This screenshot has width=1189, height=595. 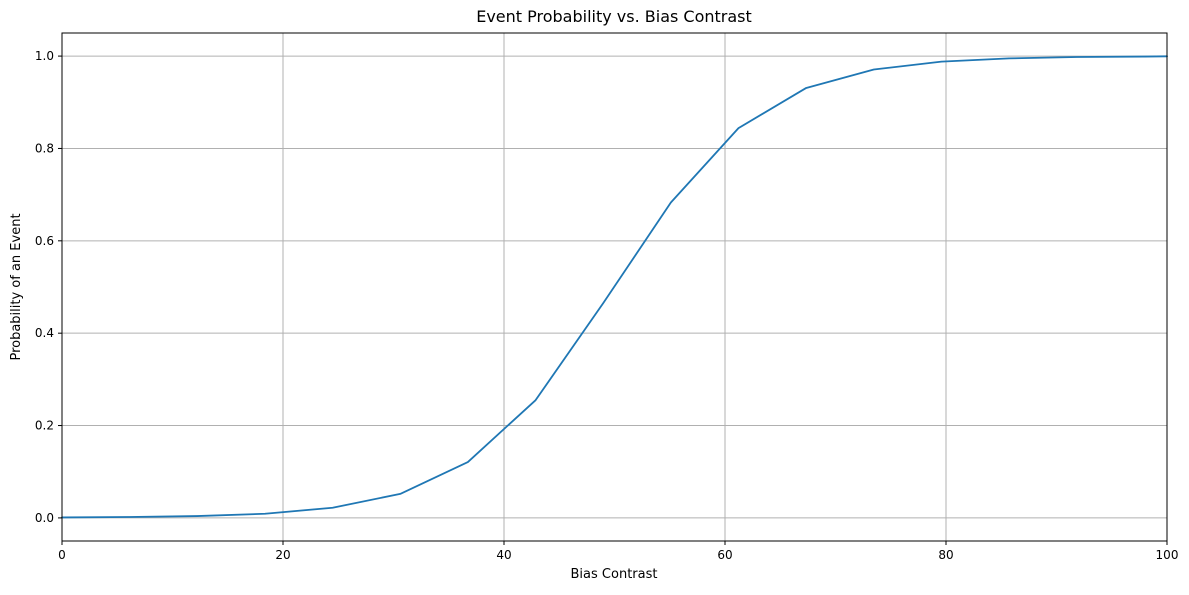 What do you see at coordinates (503, 555) in the screenshot?
I see `x-tick-label: 40` at bounding box center [503, 555].